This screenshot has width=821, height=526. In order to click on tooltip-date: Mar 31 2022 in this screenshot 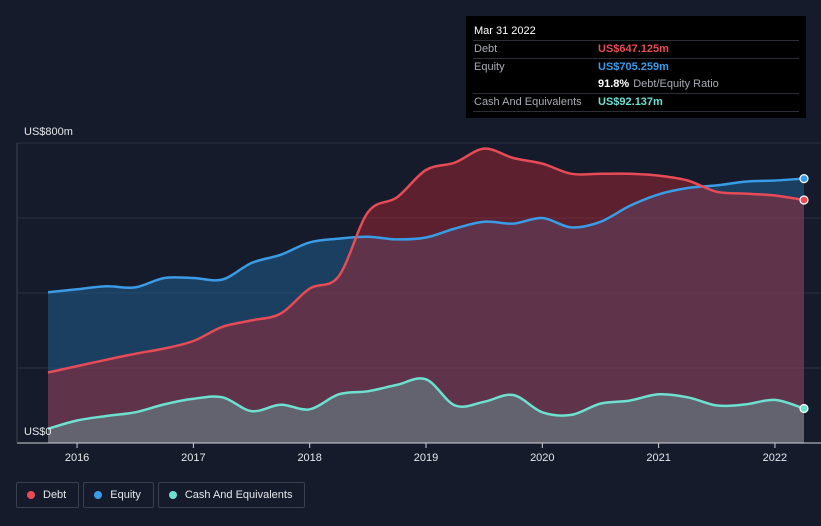, I will do `click(505, 31)`.